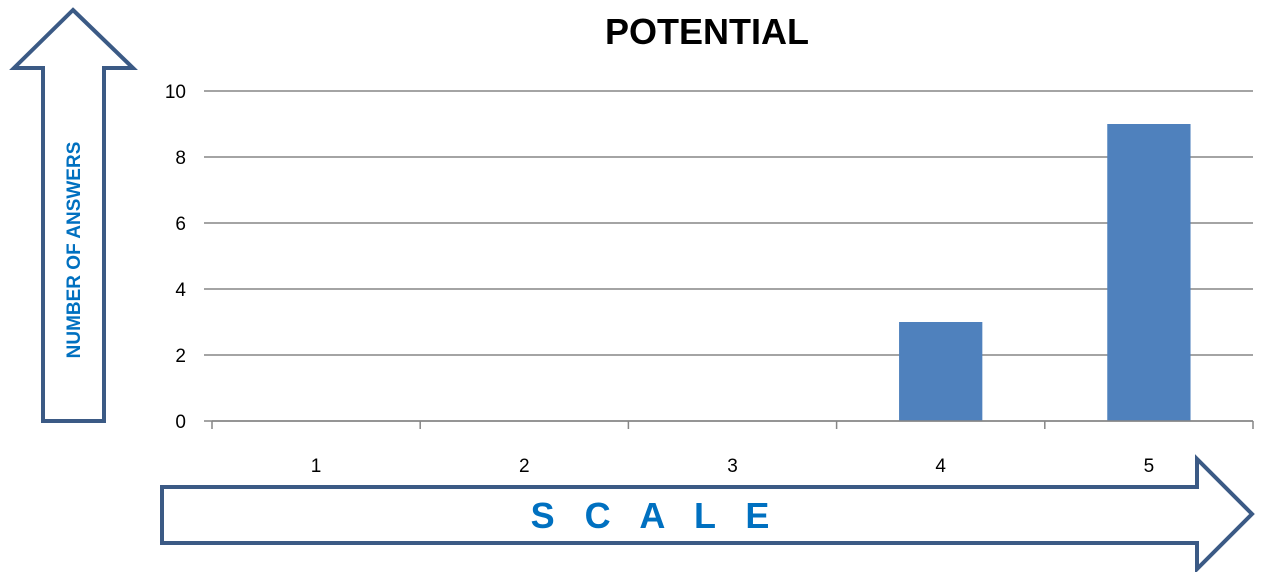 The height and width of the screenshot is (572, 1262). What do you see at coordinates (732, 424) in the screenshot?
I see `x-axis` at bounding box center [732, 424].